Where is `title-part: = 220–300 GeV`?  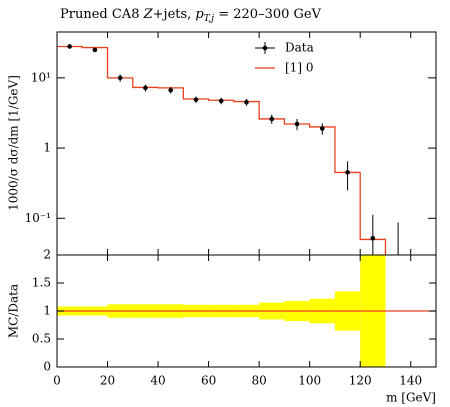
title-part: = 220–300 GeV is located at coordinates (267, 14).